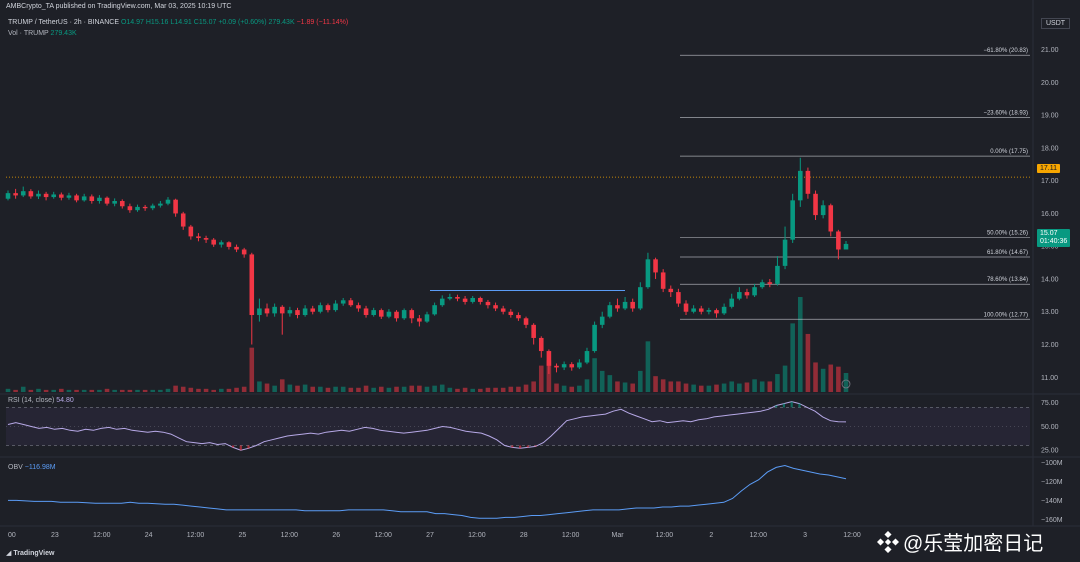 Image resolution: width=1080 pixels, height=562 pixels. Describe the element at coordinates (1048, 168) in the screenshot. I see `level-price-badge: 17.11` at that location.